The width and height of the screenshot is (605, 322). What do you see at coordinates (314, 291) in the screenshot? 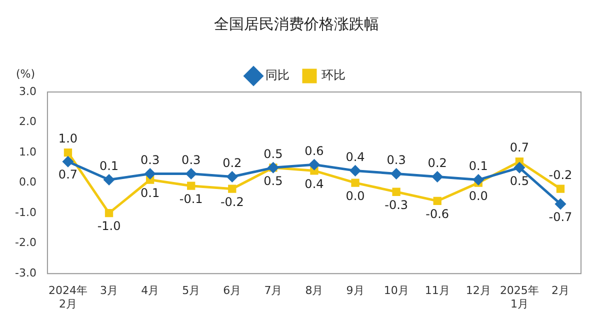
I see `x-tick-label: 8月` at bounding box center [314, 291].